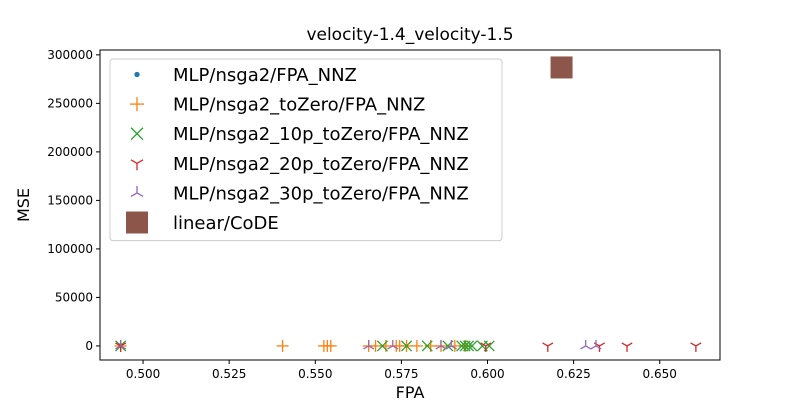  What do you see at coordinates (70, 152) in the screenshot?
I see `y-tick-label: 200000` at bounding box center [70, 152].